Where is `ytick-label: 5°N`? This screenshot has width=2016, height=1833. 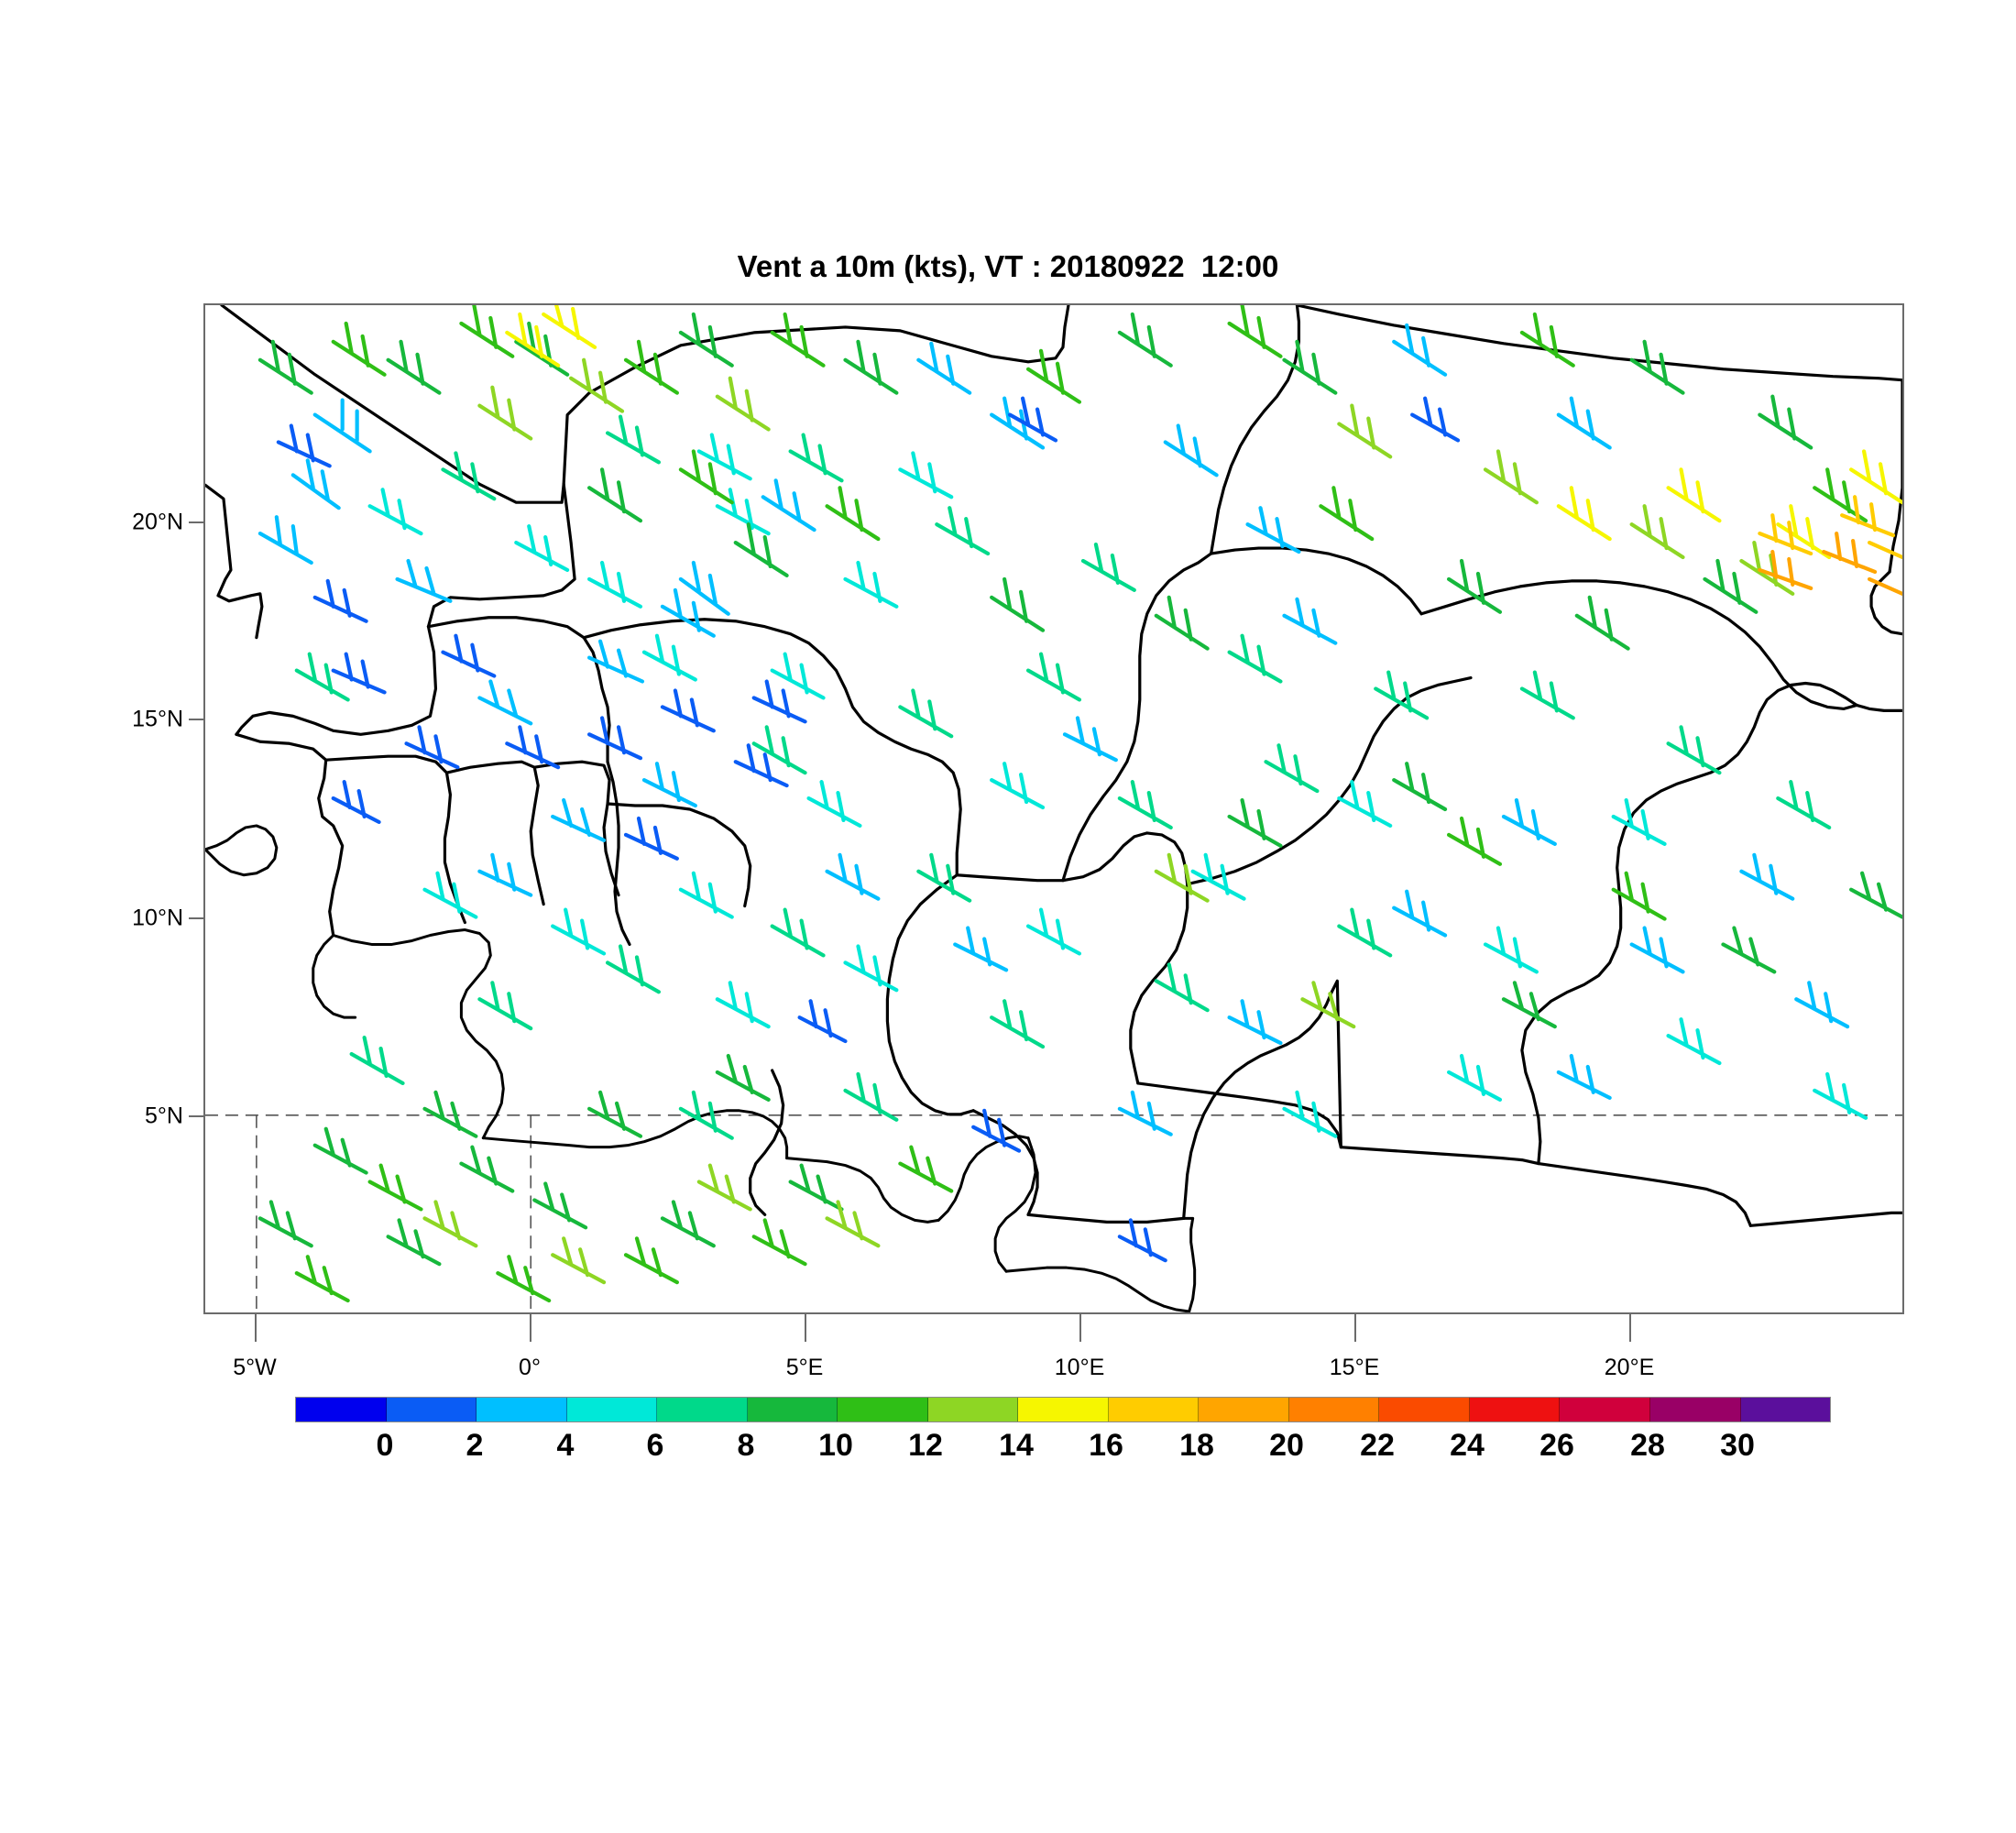 ytick-label: 5°N is located at coordinates (164, 1116).